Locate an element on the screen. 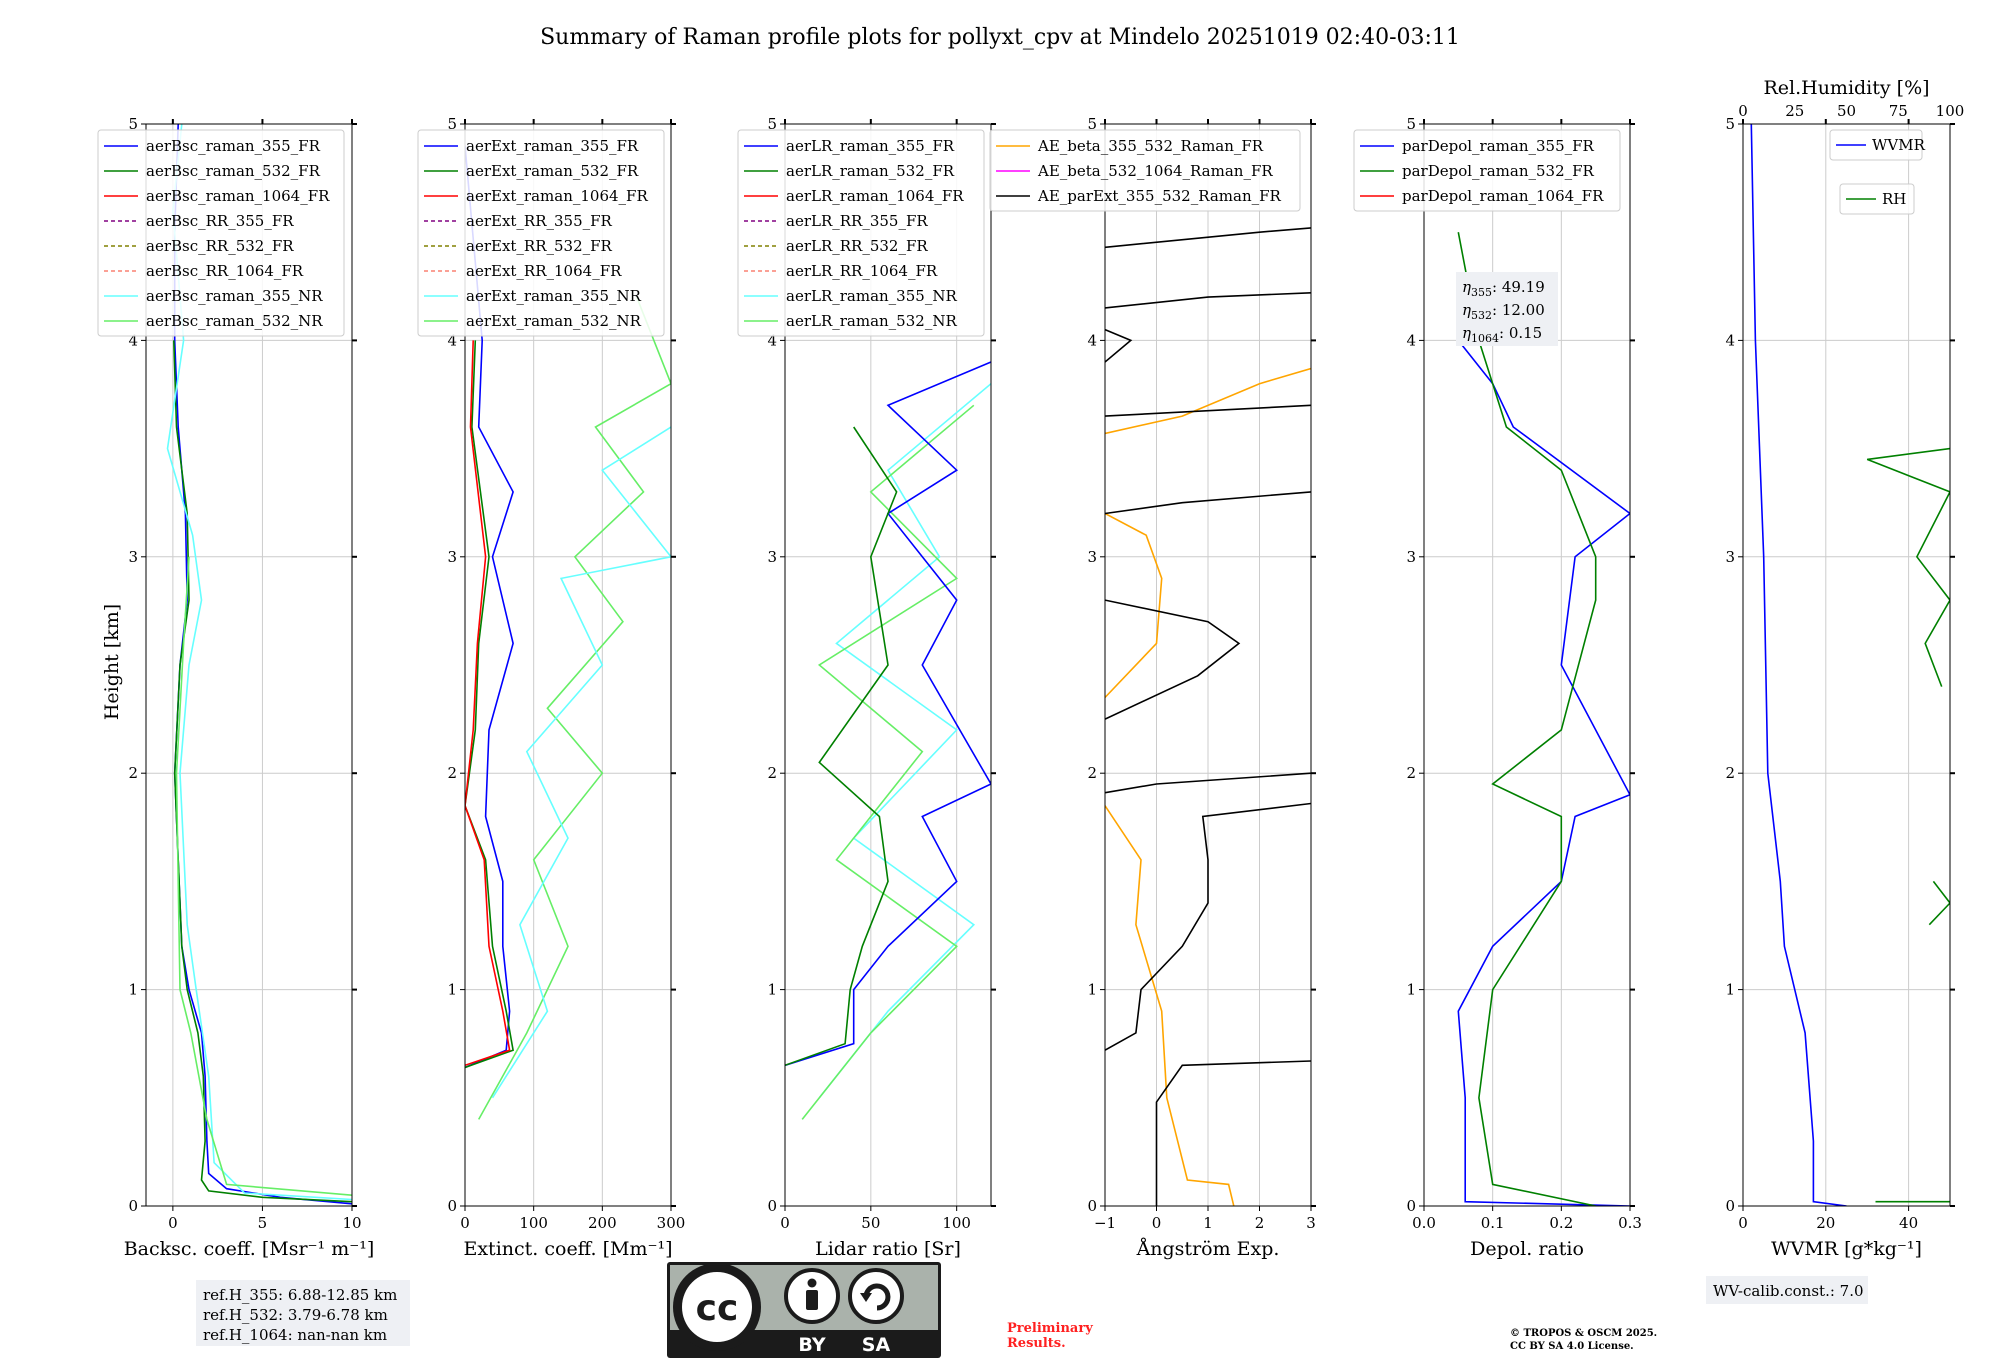  legend-label: AE_beta_355_532_Raman_FR is located at coordinates (1150, 146).